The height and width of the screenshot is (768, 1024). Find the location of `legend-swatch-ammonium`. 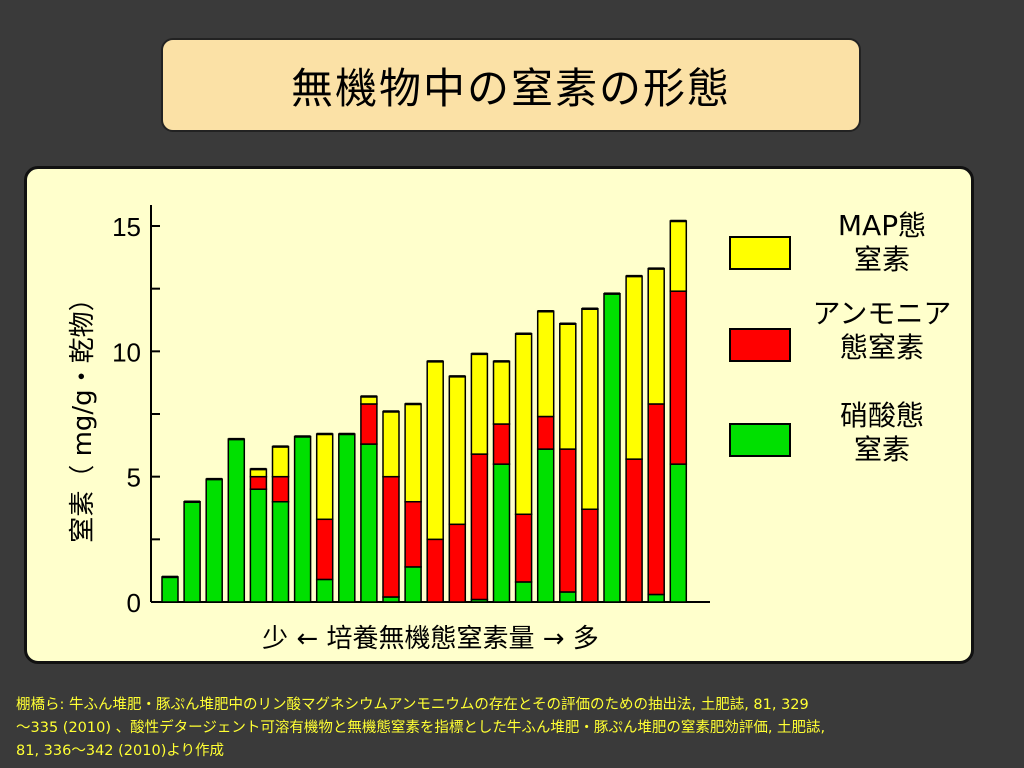

legend-swatch-ammonium is located at coordinates (760, 345).